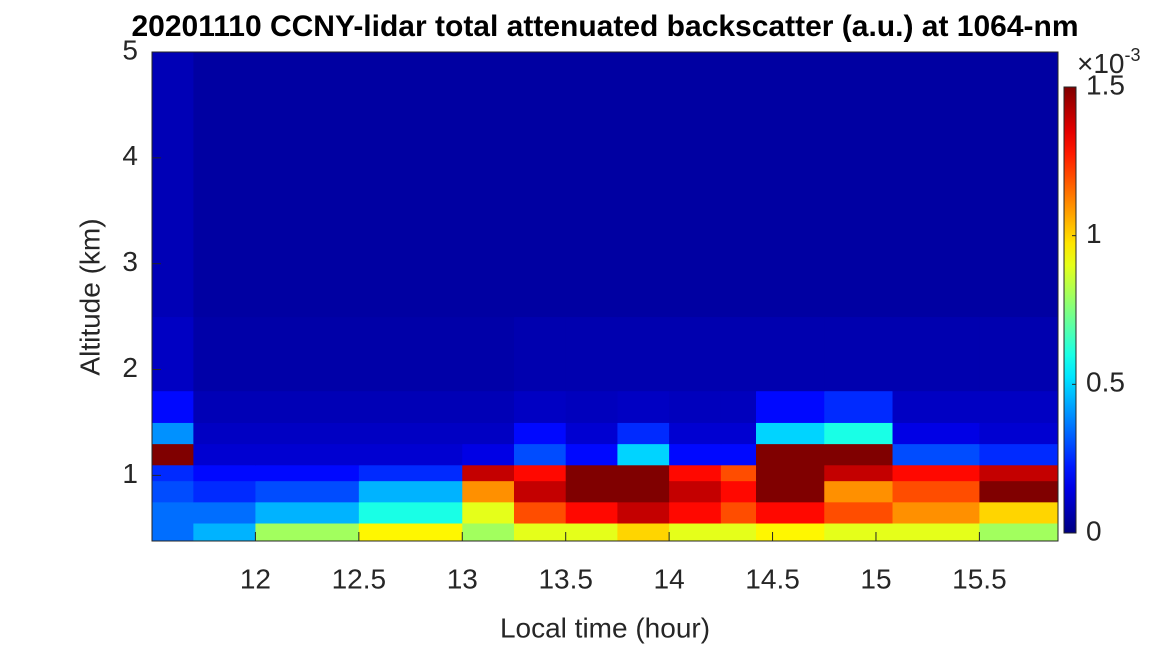 Image resolution: width=1170 pixels, height=649 pixels. What do you see at coordinates (605, 627) in the screenshot?
I see `x-axis-label: Local time (hour)` at bounding box center [605, 627].